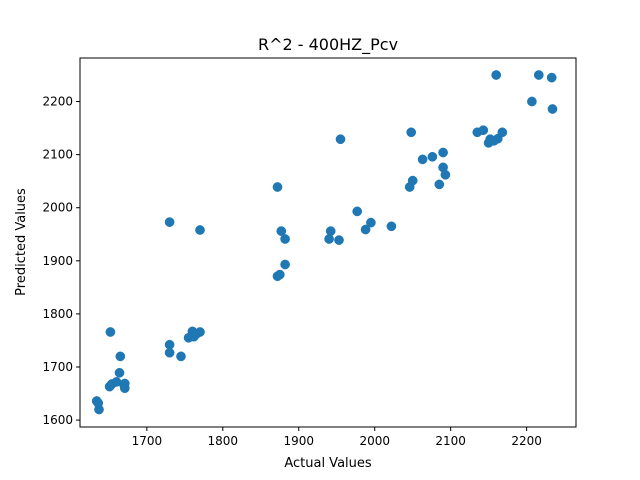 The height and width of the screenshot is (480, 640). Describe the element at coordinates (337, 437) in the screenshot. I see `x-axis-ticks: 1700 1800 1900 2000 2100 2200` at that location.